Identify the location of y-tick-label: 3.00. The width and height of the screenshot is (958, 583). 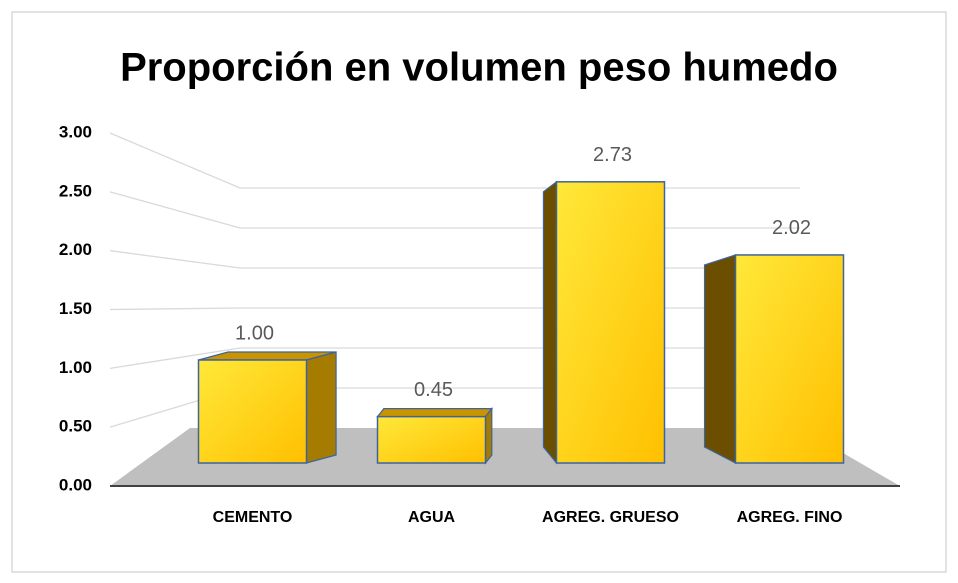
(75, 131).